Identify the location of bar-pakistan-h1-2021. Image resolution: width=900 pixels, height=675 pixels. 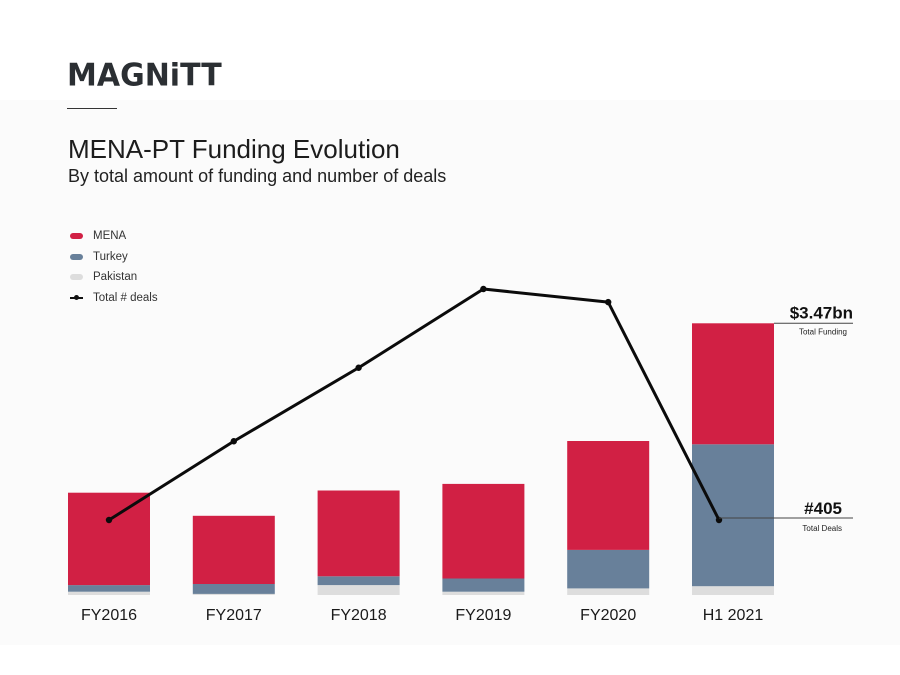
(733, 590).